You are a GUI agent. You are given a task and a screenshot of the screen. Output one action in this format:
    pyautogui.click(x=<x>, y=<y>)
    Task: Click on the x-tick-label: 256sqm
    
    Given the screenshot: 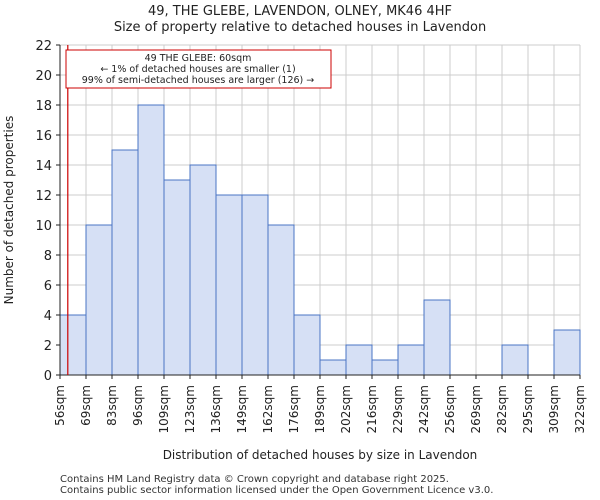 What is the action you would take?
    pyautogui.click(x=450, y=409)
    